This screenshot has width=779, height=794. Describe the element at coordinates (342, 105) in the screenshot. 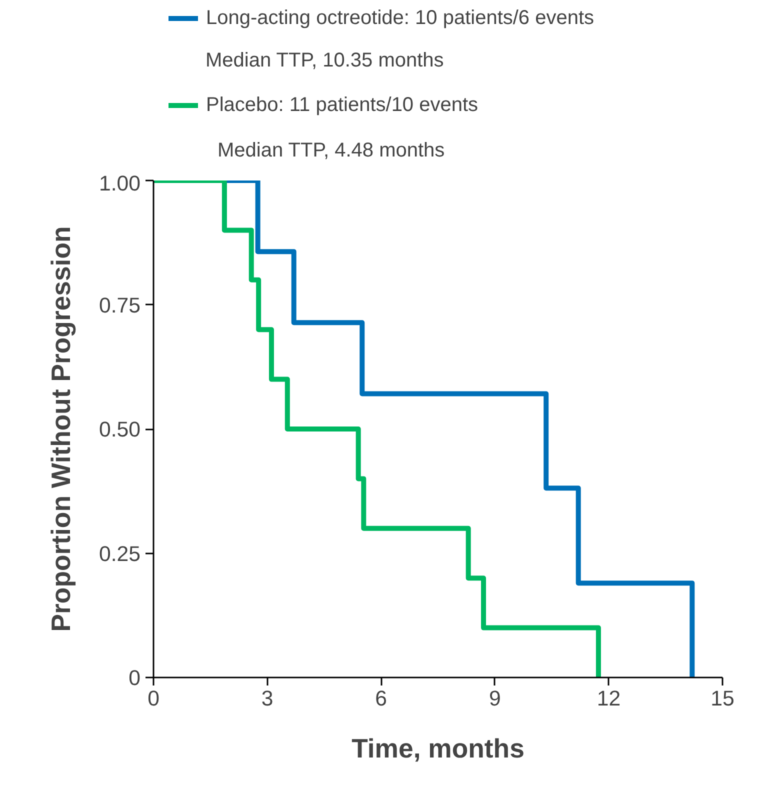

I see `legend-label: Placebo: 11 patients/10 events` at that location.